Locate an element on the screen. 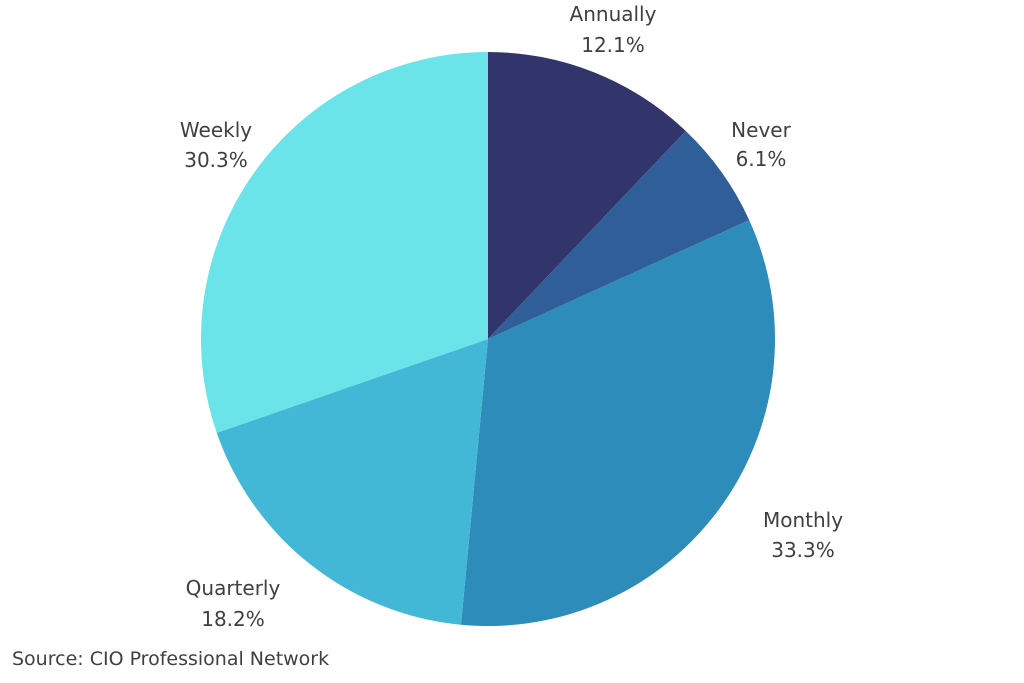 Image resolution: width=1024 pixels, height=683 pixels. slice-value-monthly: 33.3% is located at coordinates (803, 550).